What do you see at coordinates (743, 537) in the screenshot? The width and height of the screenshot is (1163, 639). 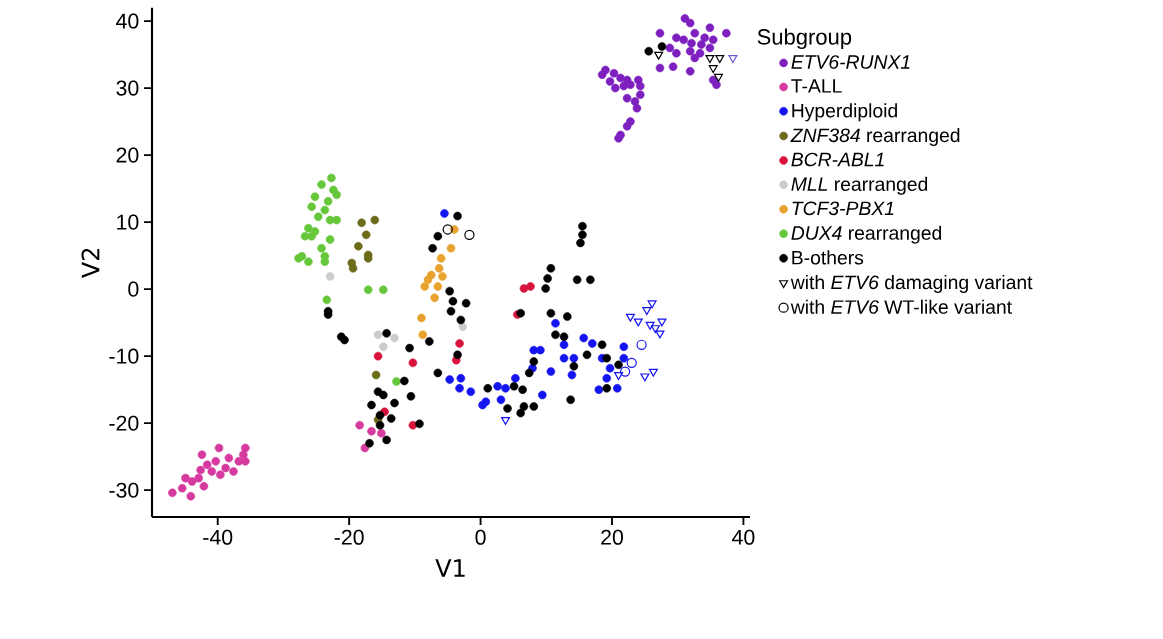 I see `x-tick-label: 40` at bounding box center [743, 537].